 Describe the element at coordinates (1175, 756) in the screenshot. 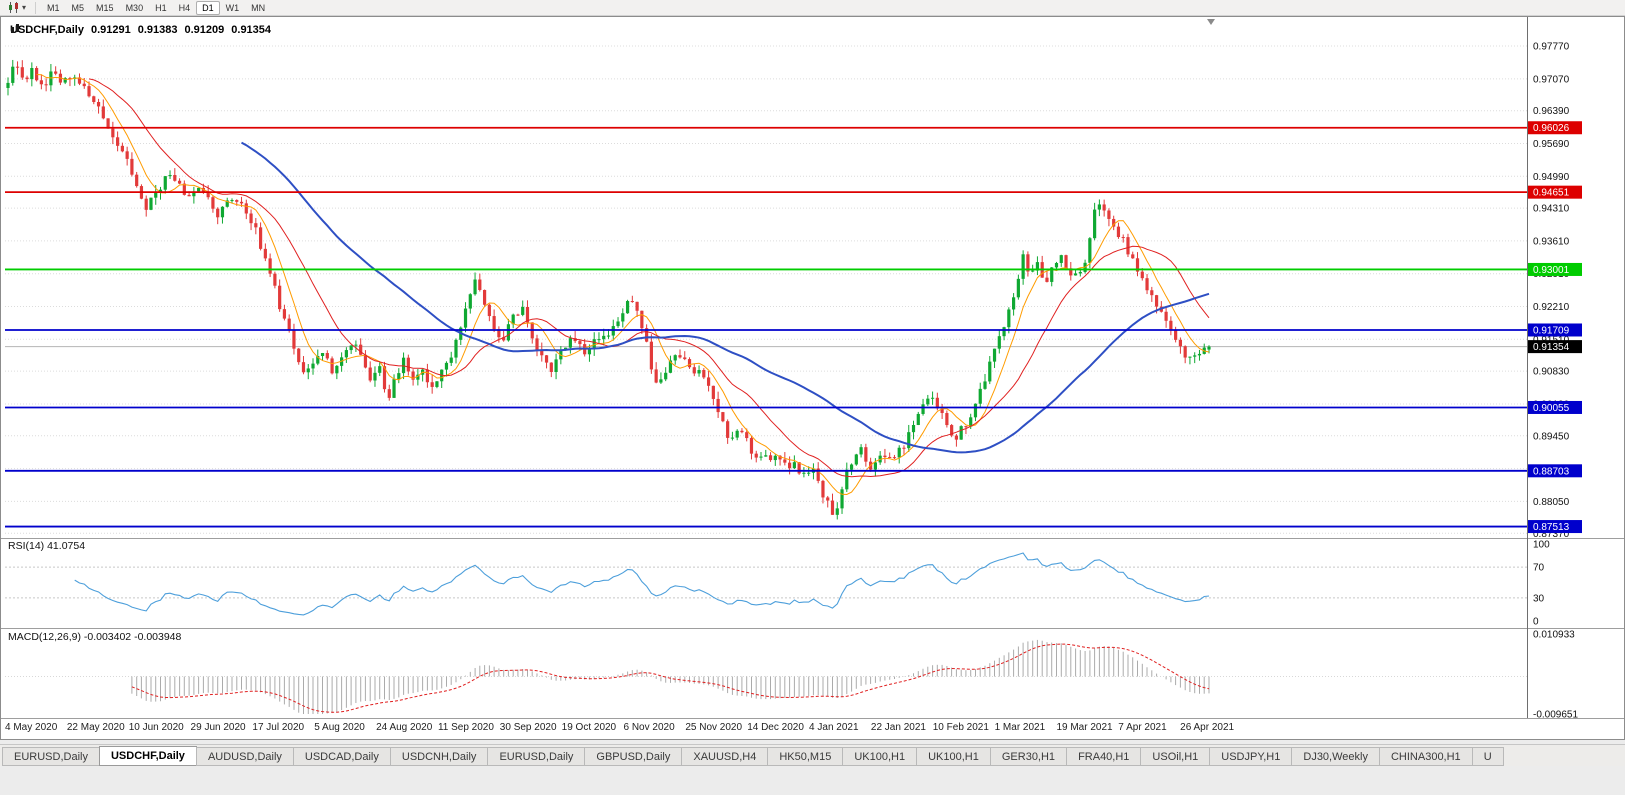

I see `tab-usoil-h1: USOil,H1` at that location.